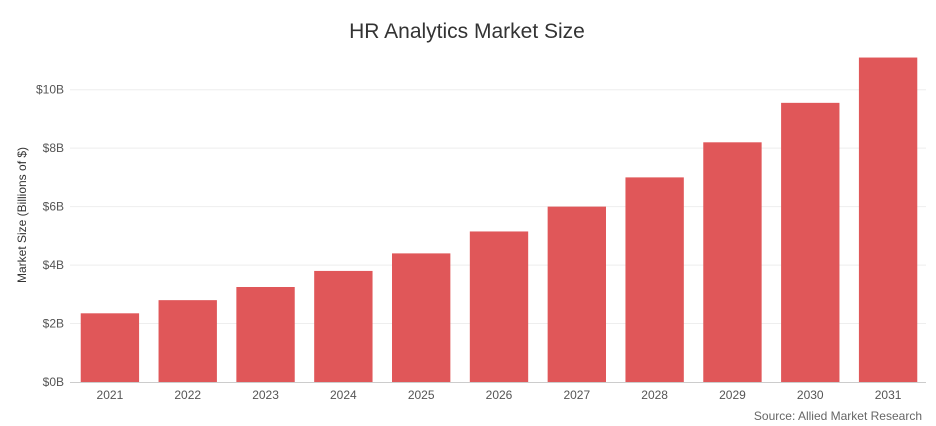 The width and height of the screenshot is (936, 426). Describe the element at coordinates (467, 31) in the screenshot. I see `chart-title: HR Analytics Market Size` at that location.